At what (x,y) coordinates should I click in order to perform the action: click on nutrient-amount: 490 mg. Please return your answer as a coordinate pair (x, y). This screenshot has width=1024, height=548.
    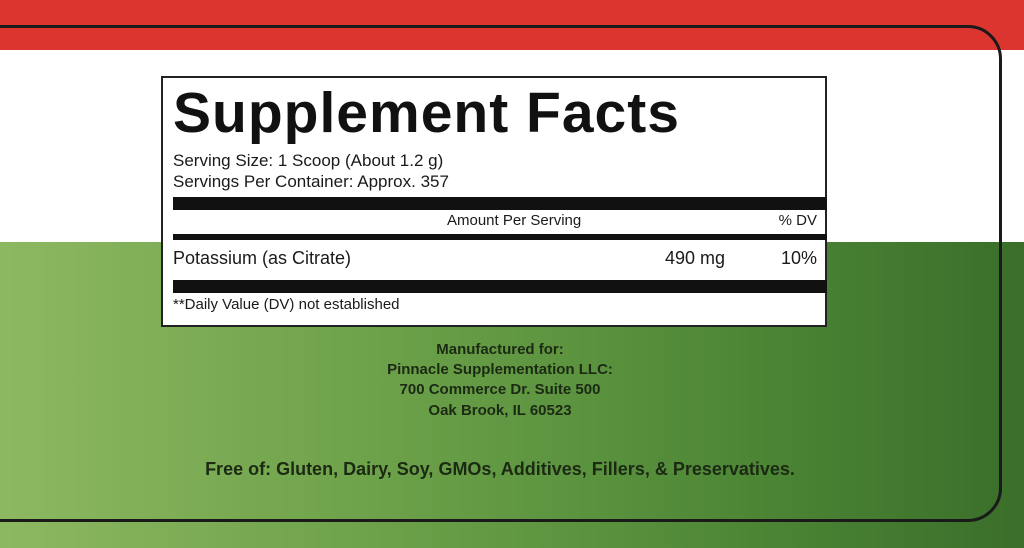
    Looking at the image, I should click on (695, 258).